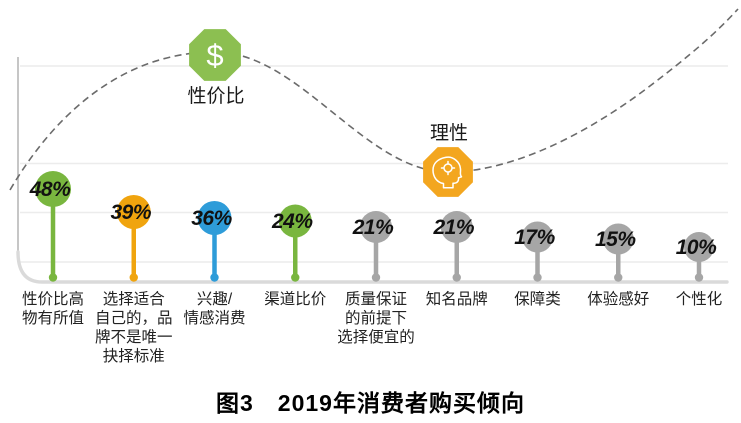  I want to click on x-axis-baseline, so click(372, 267).